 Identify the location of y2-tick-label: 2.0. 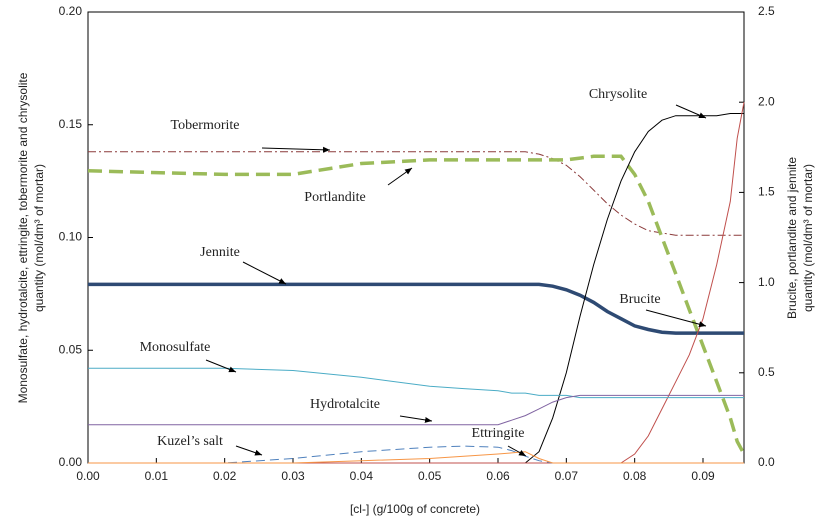
(766, 101).